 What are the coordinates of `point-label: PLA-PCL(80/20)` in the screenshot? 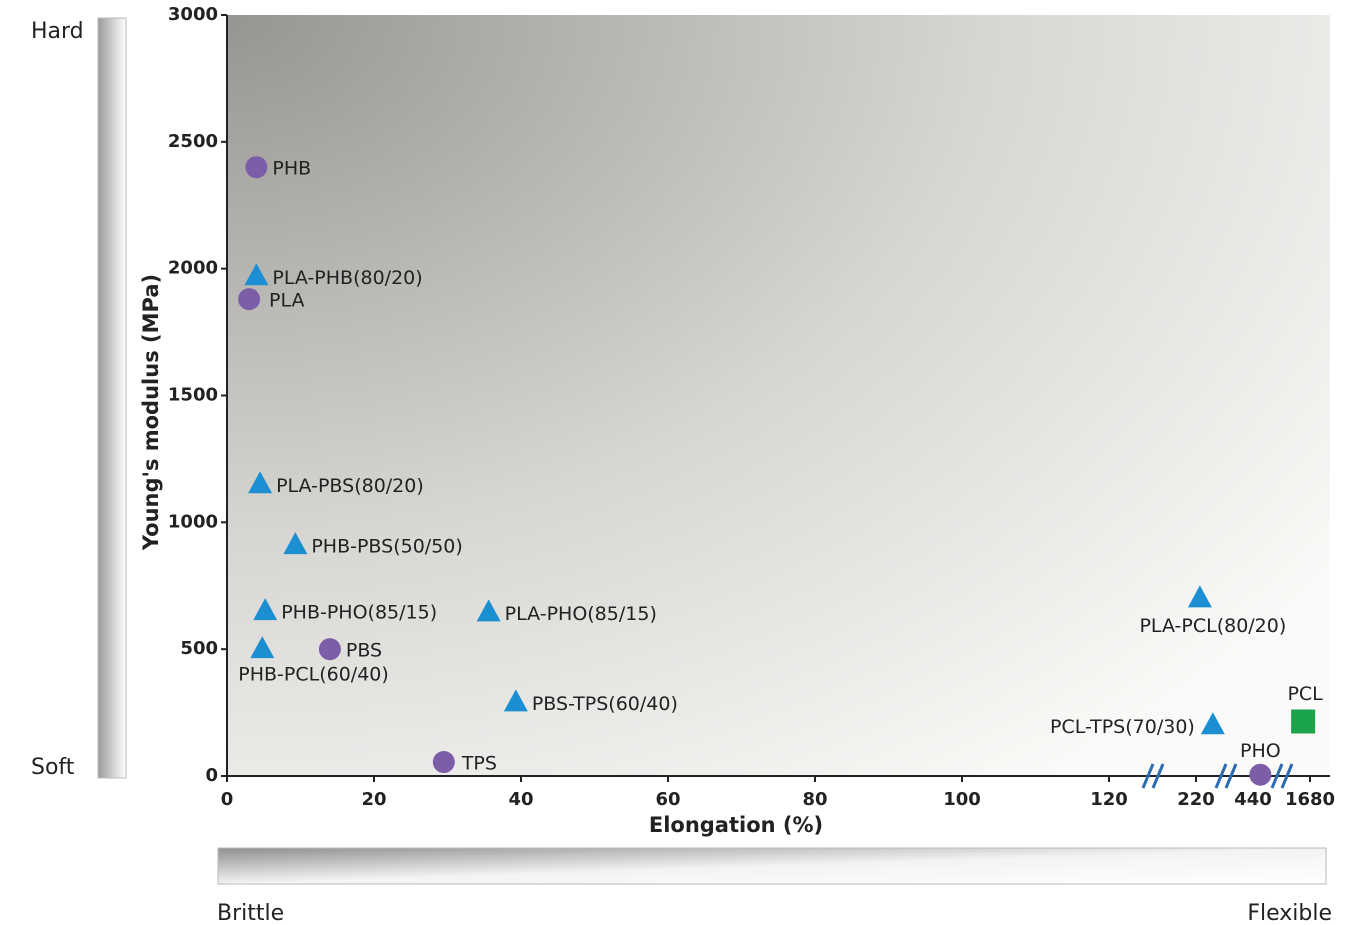 It's located at (1212, 626).